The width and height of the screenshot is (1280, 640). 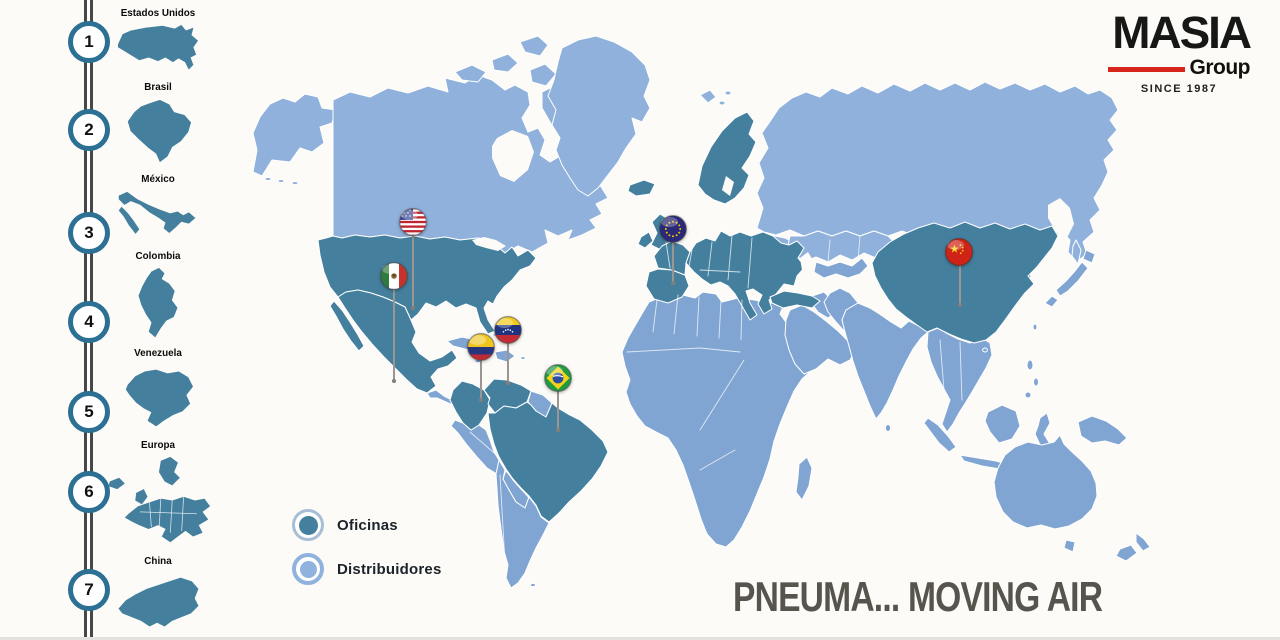 I want to click on brand-subname: Group, so click(x=1220, y=67).